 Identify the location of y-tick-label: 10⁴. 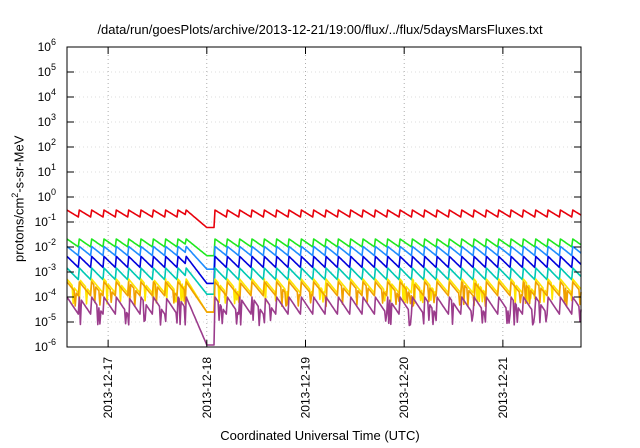
(47, 95).